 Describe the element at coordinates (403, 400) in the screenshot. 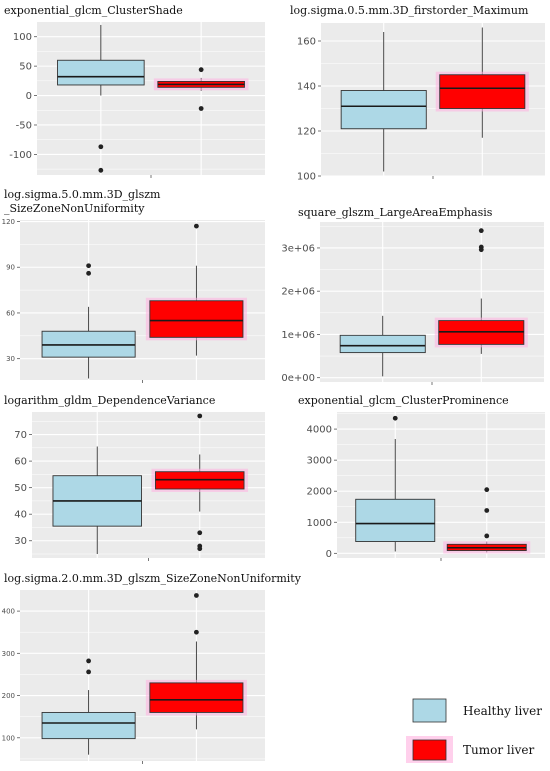

I see `panel-title-line: exponential_glcm_ClusterProminence` at that location.